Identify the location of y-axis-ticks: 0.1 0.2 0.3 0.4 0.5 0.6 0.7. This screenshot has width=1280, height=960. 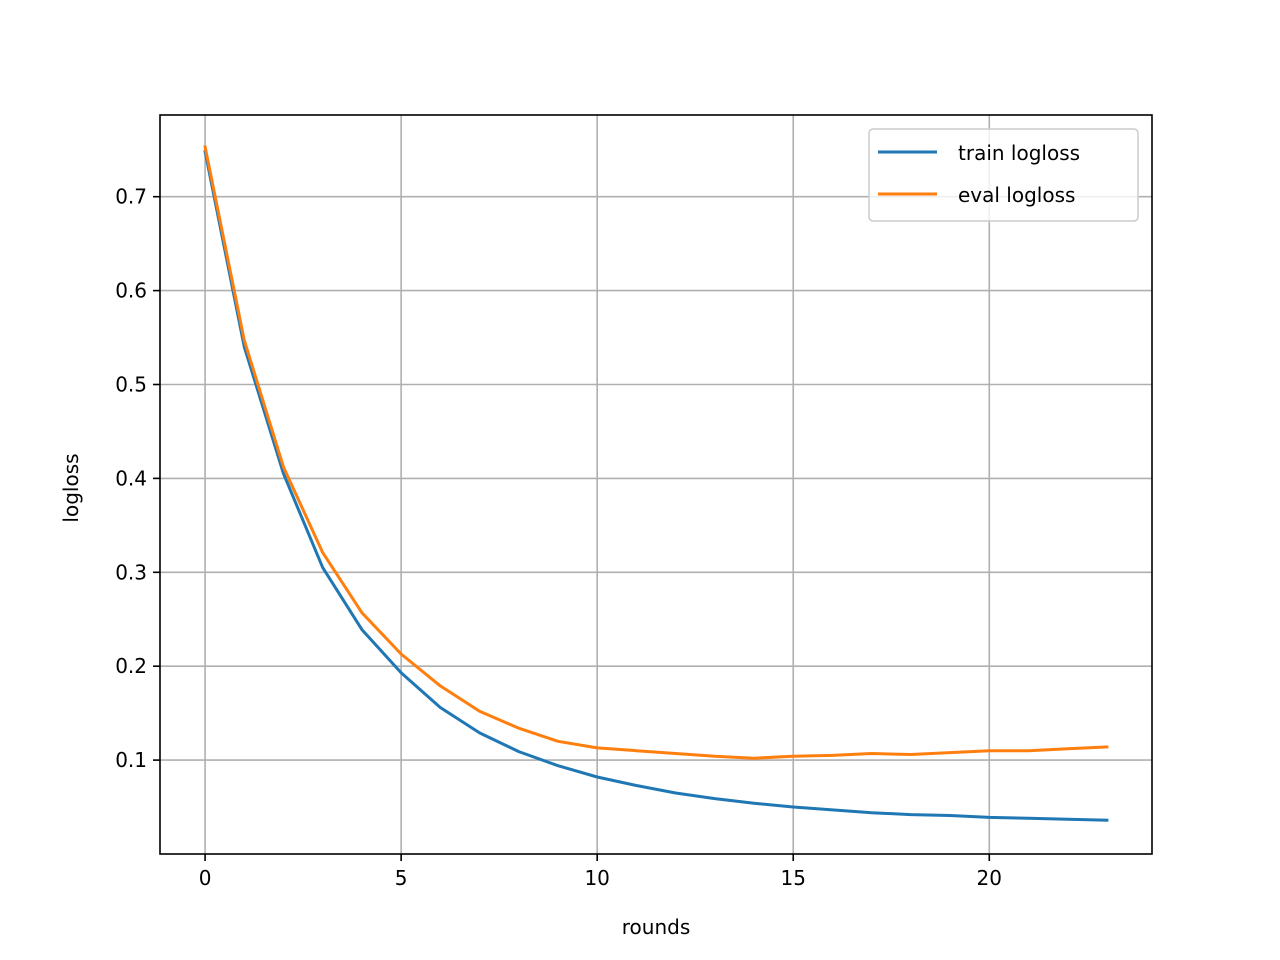
(137, 478).